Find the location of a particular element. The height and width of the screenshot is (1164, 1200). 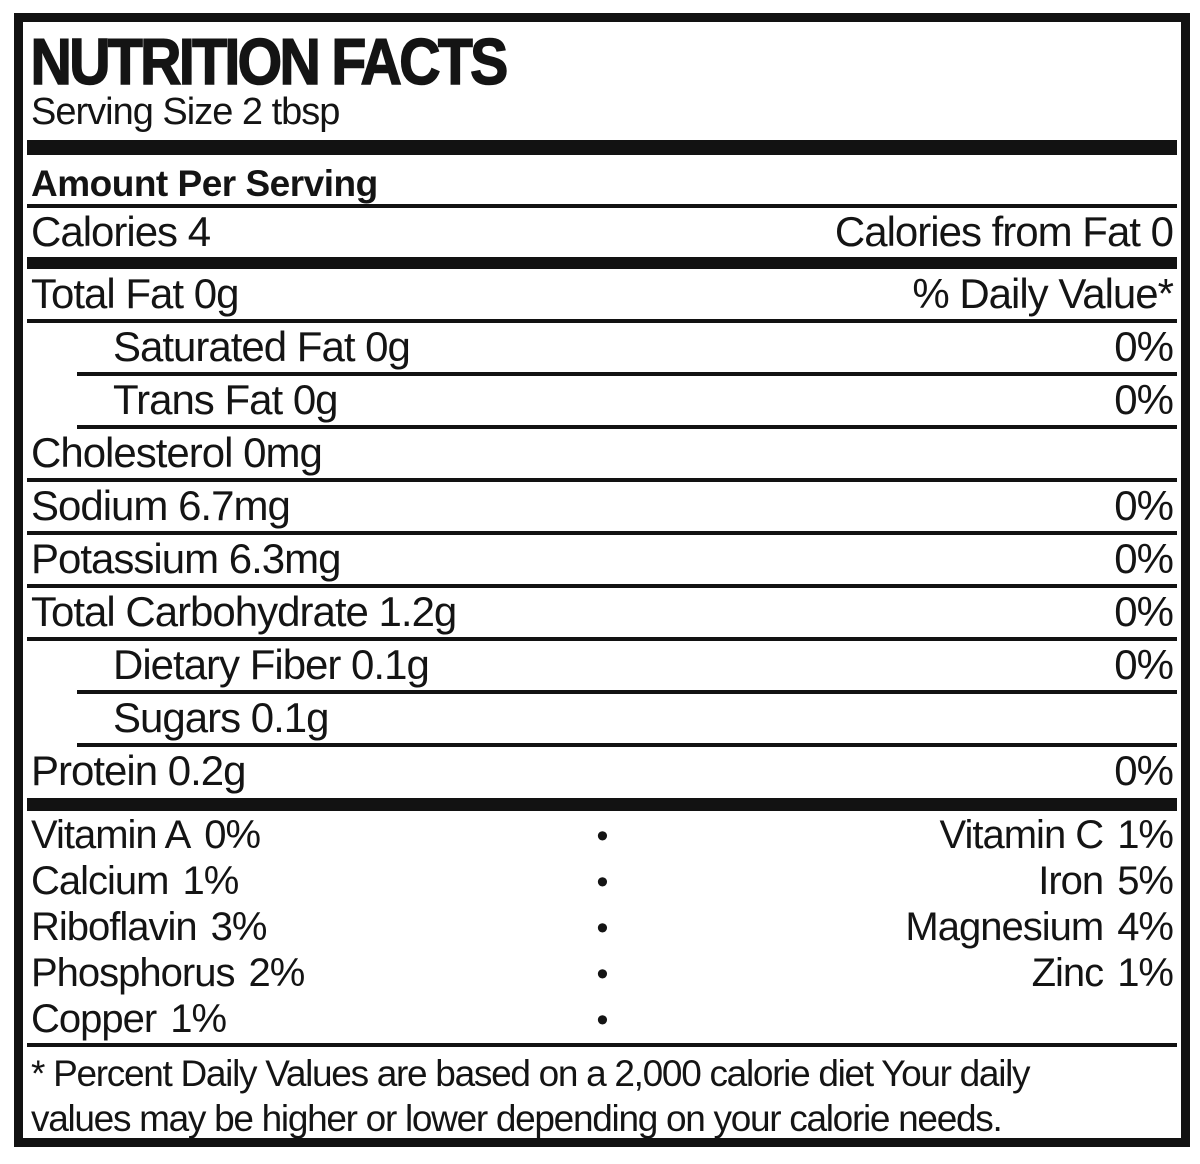

micronutrient-left: Vitamin A 0% is located at coordinates (310, 835).